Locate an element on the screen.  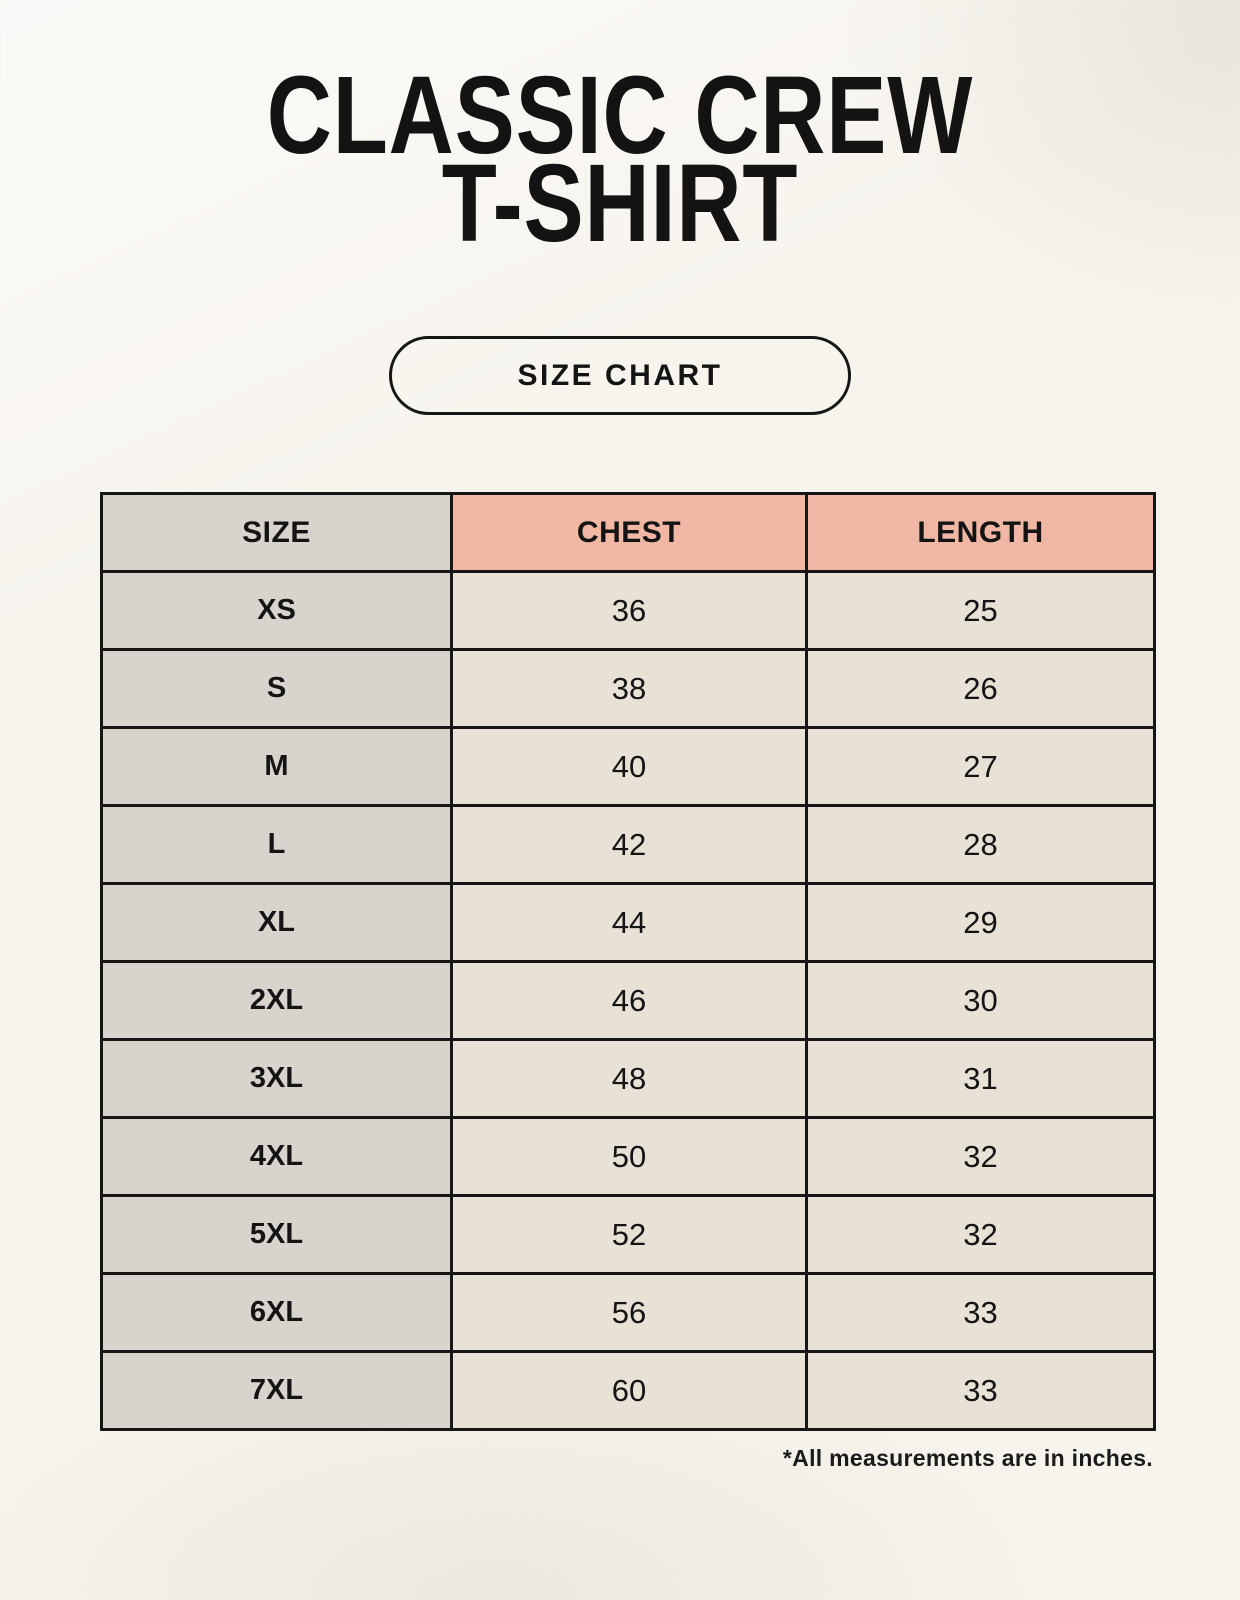
size-cell: S is located at coordinates (276, 688).